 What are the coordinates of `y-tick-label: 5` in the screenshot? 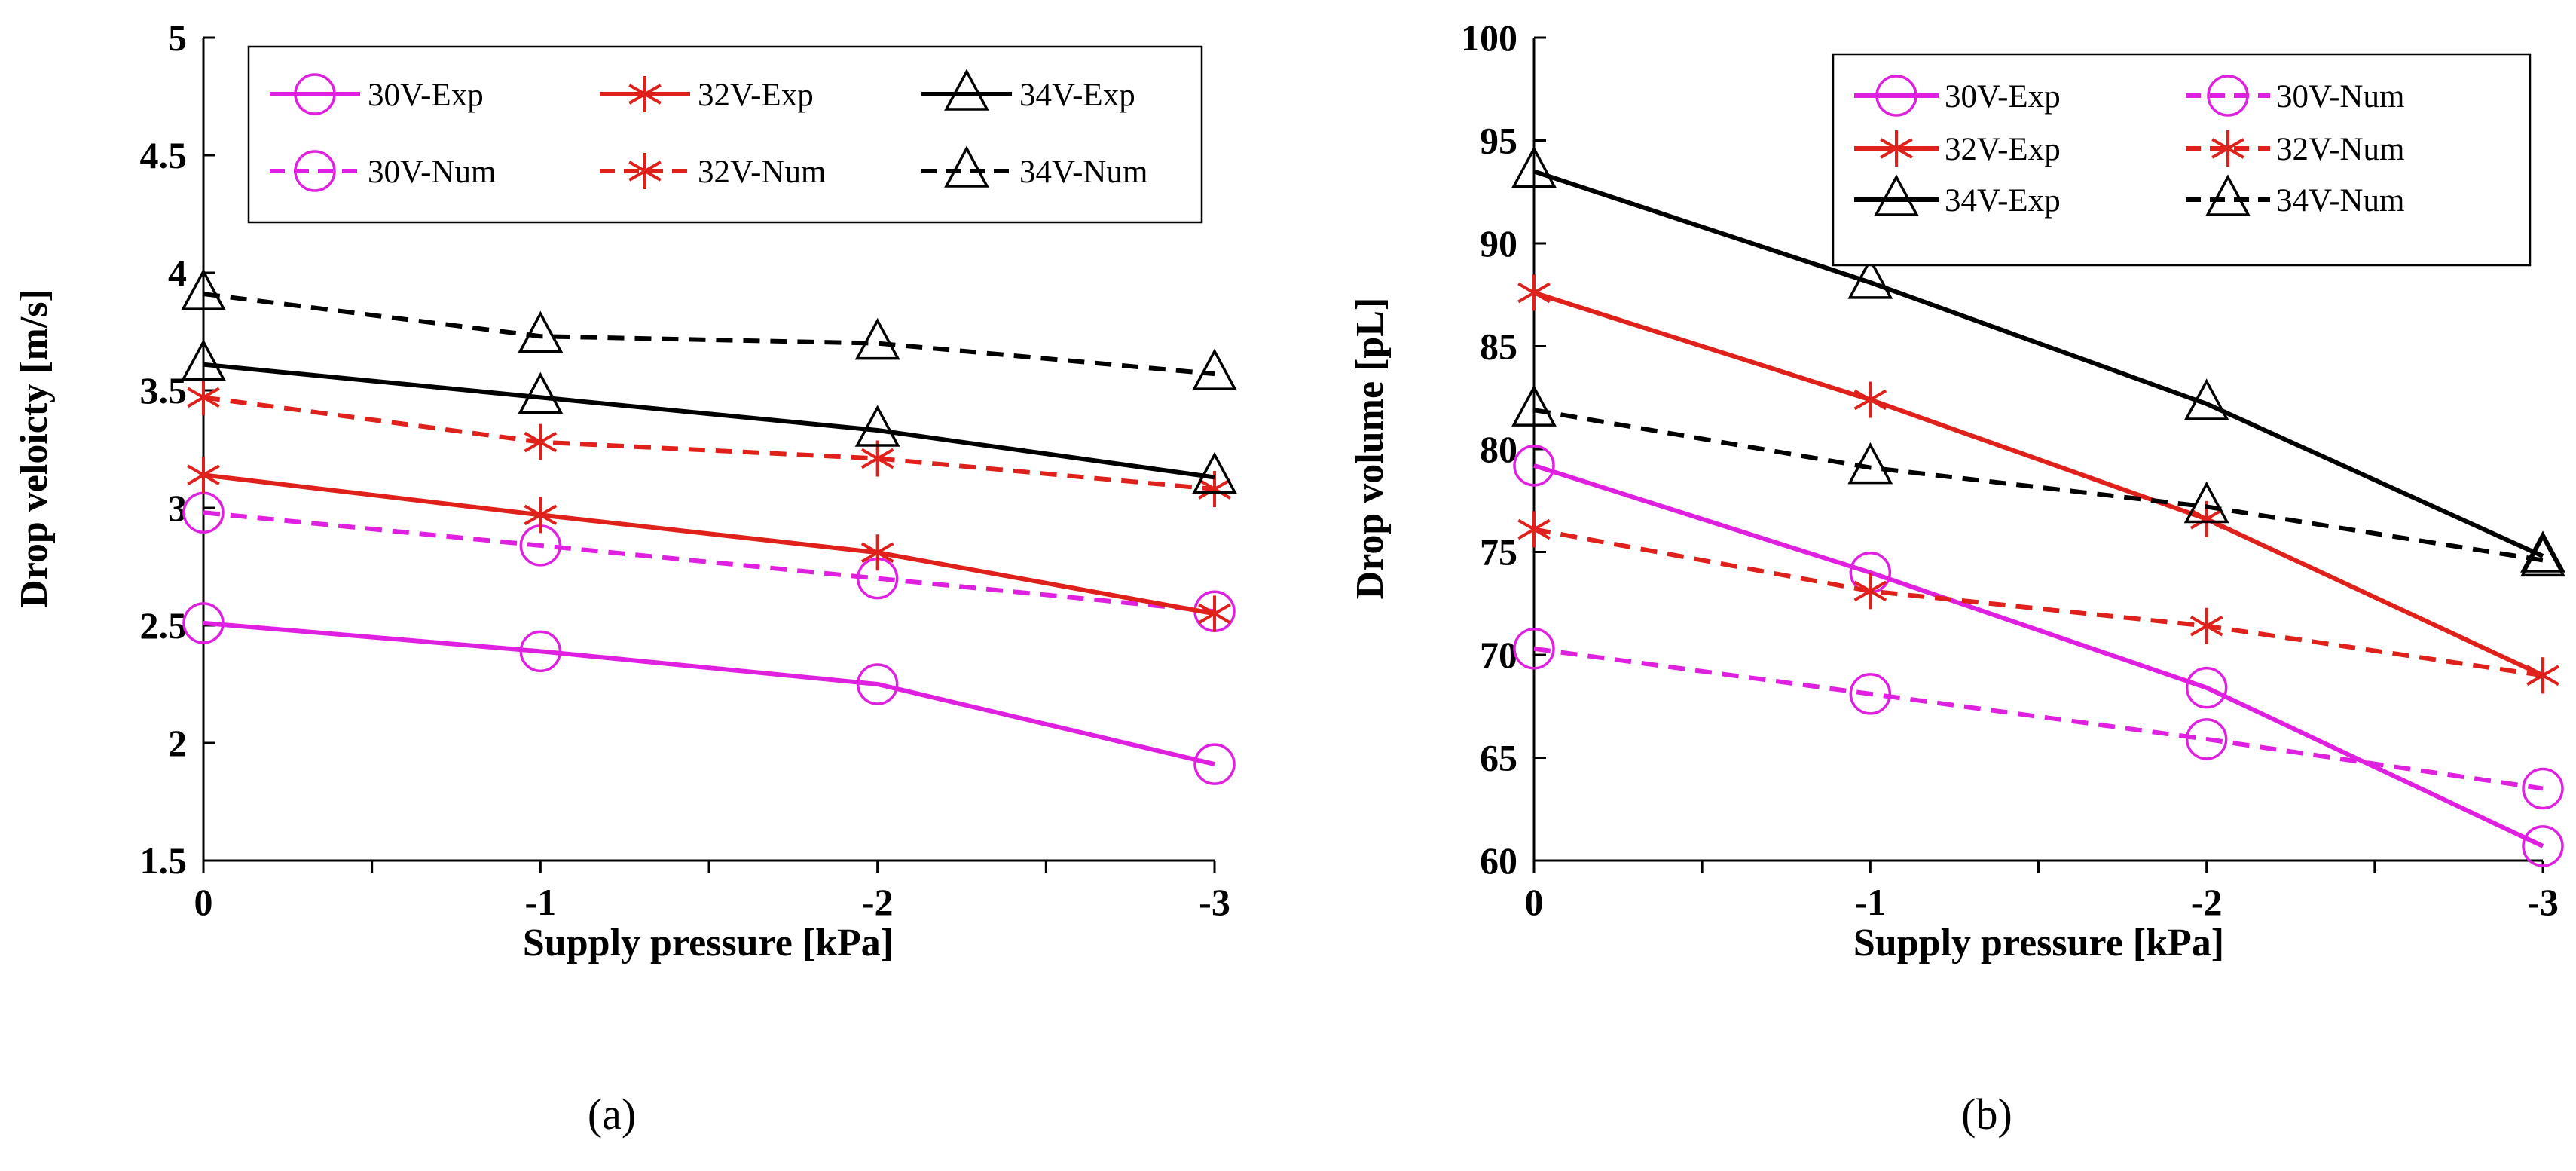 It's located at (177, 38).